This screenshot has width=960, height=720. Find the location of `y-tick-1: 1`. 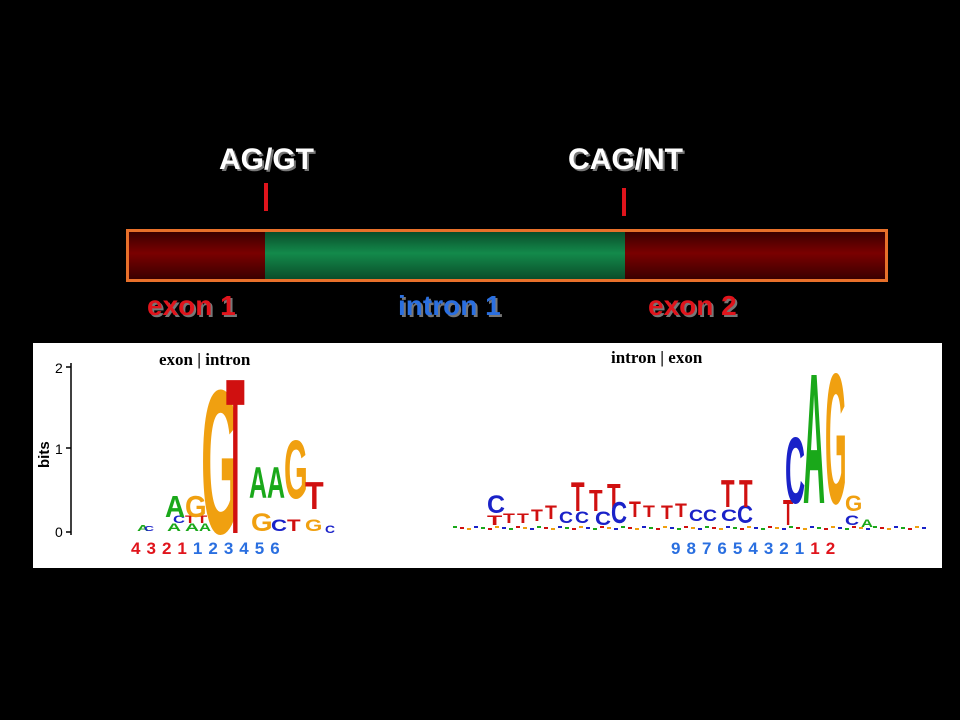

y-tick-1: 1 is located at coordinates (59, 449).